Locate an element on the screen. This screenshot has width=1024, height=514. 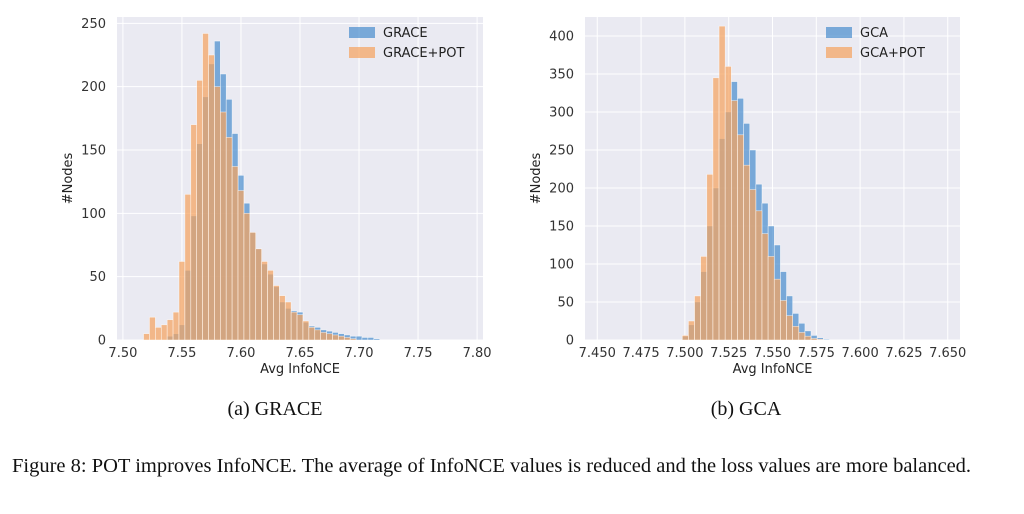
x-tick-label: 7.600 is located at coordinates (860, 353).